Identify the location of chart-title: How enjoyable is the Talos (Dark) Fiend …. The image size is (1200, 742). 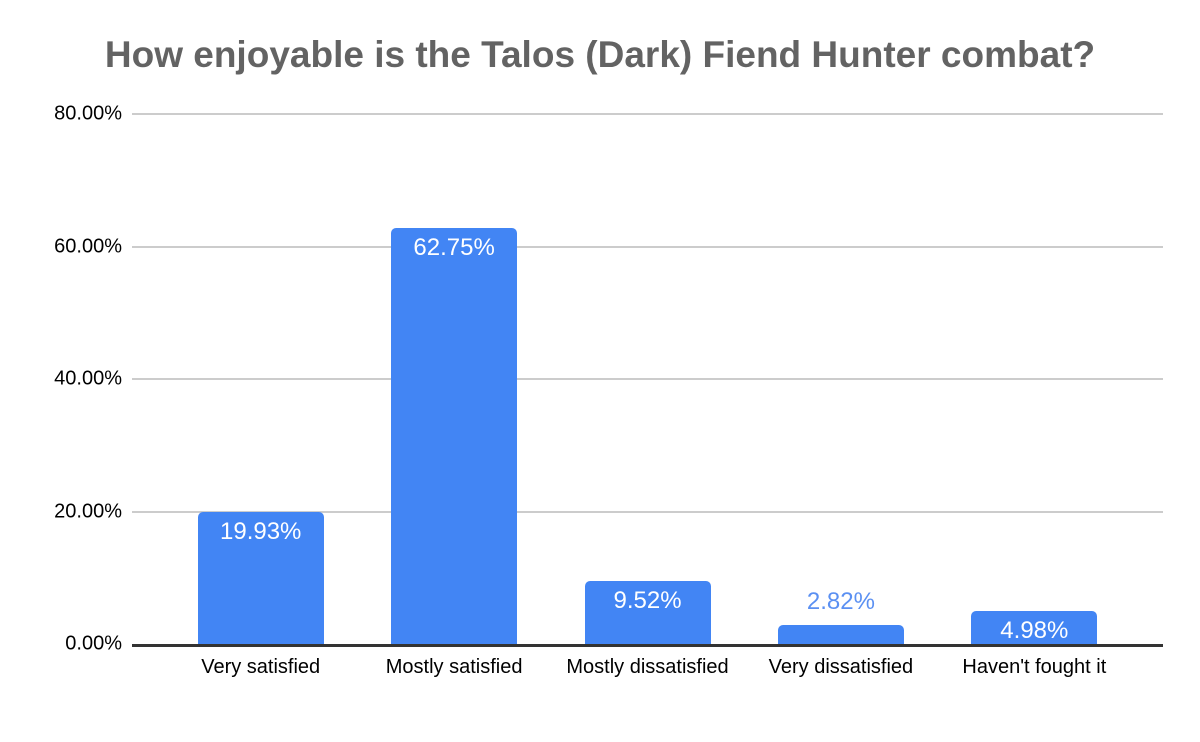
(600, 54).